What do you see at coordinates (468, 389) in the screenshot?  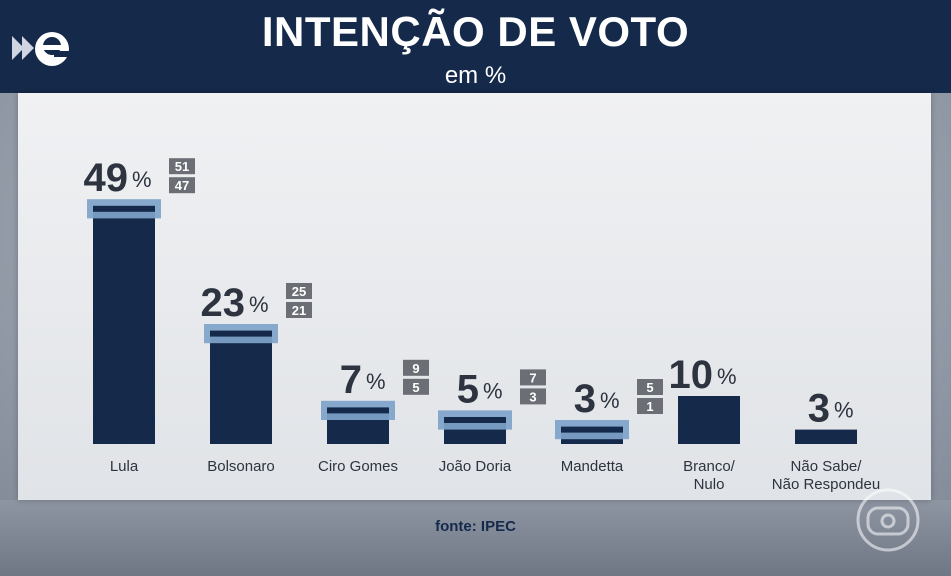 I see `value-label: 5` at bounding box center [468, 389].